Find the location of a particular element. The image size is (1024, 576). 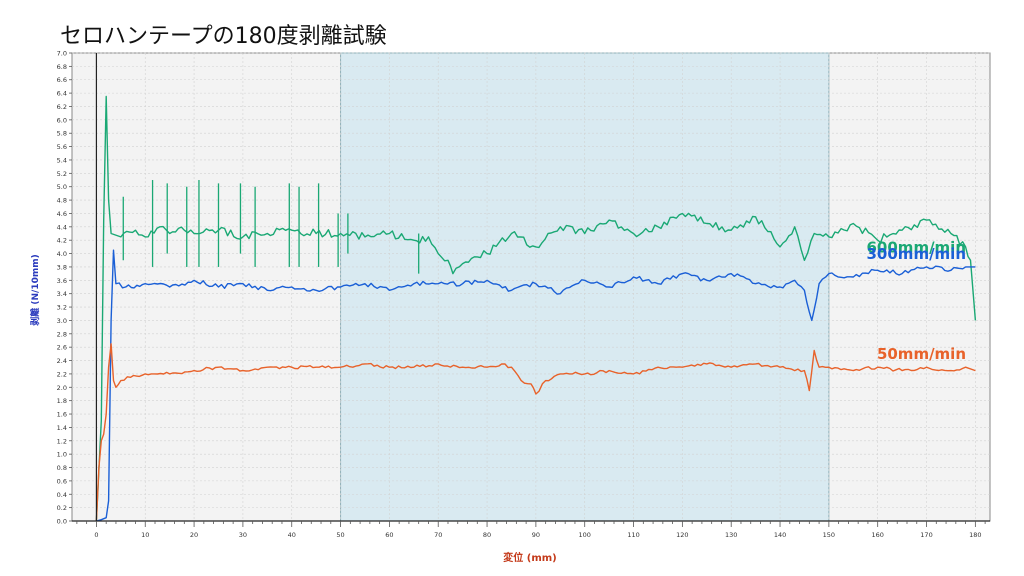

y-tick-label: 2.8 is located at coordinates (62, 334).